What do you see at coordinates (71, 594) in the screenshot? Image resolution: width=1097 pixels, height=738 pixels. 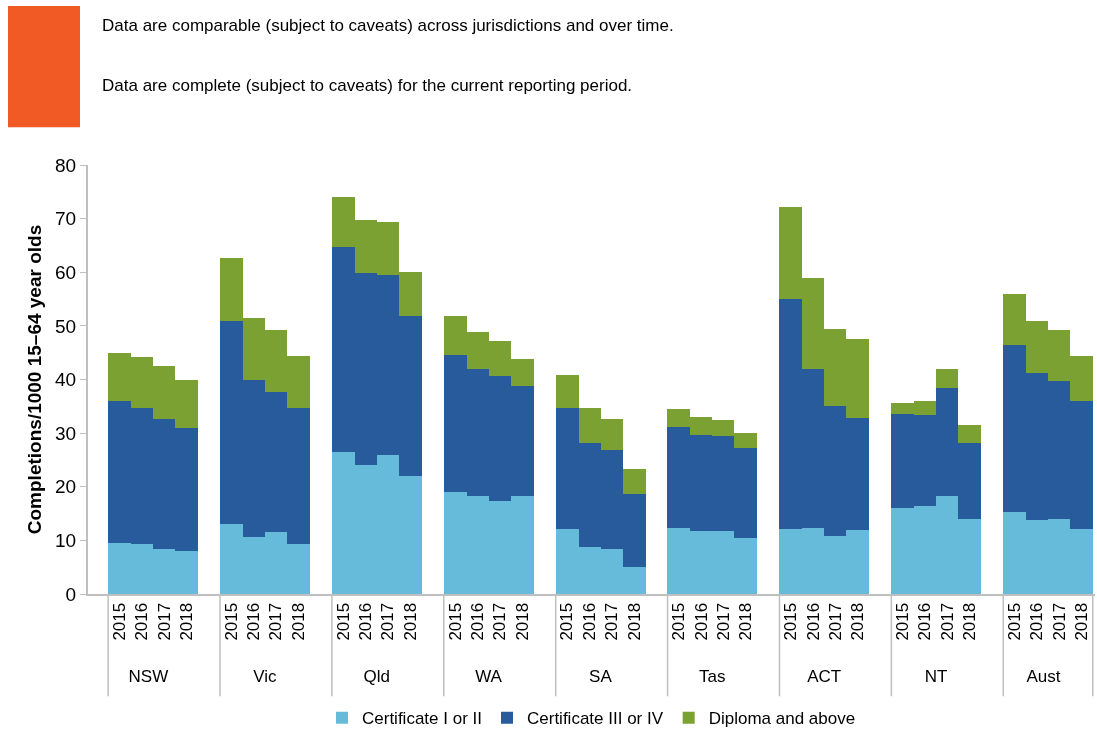 I see `y-tick-label: 0` at bounding box center [71, 594].